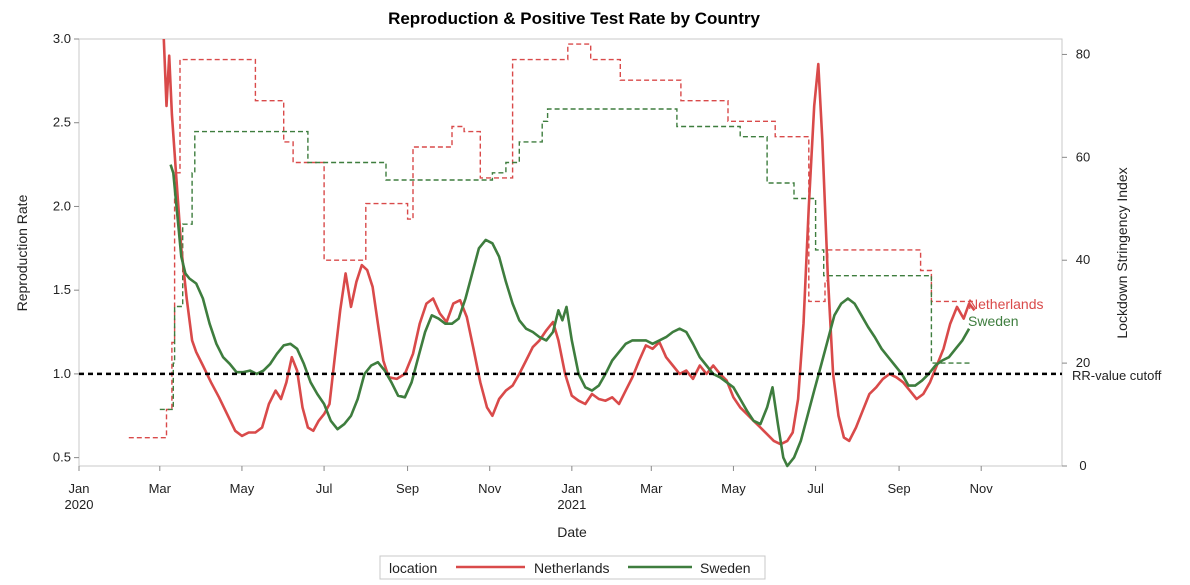 The image size is (1190, 585). Describe the element at coordinates (725, 568) in the screenshot. I see `legend-label-sweden: Sweden` at that location.